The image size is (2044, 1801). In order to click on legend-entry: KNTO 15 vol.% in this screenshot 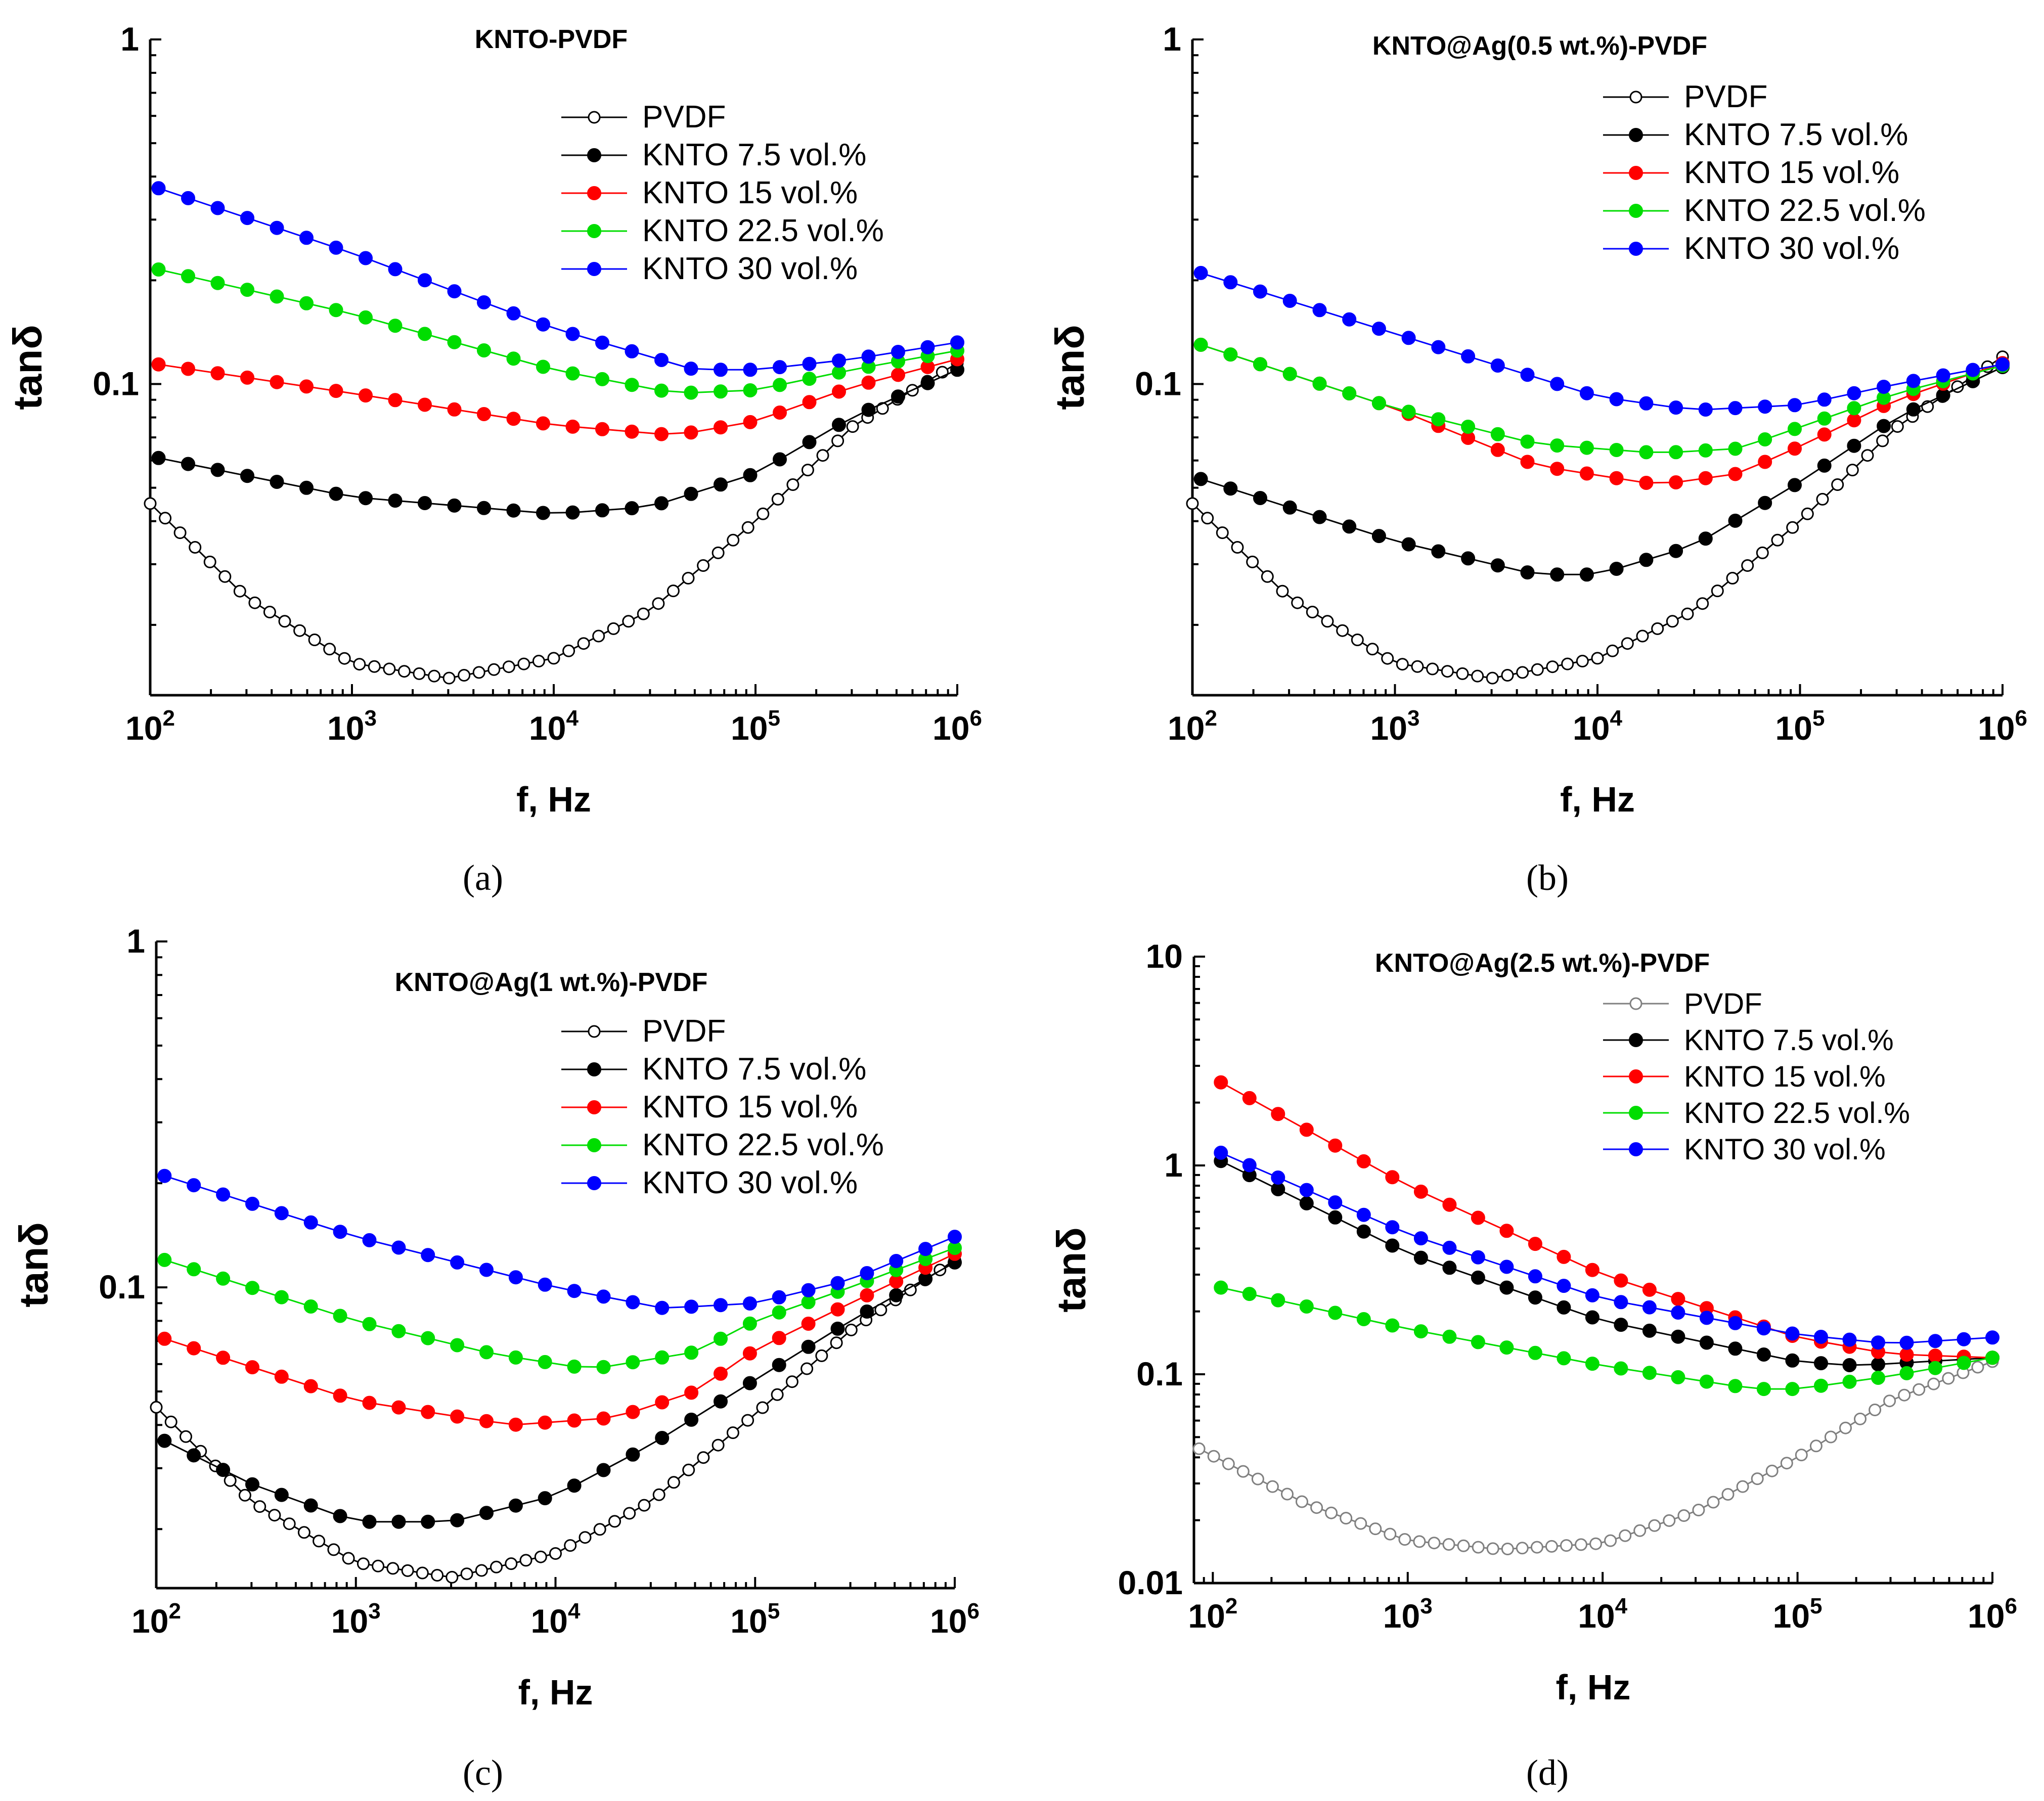, I will do `click(1751, 172)`.